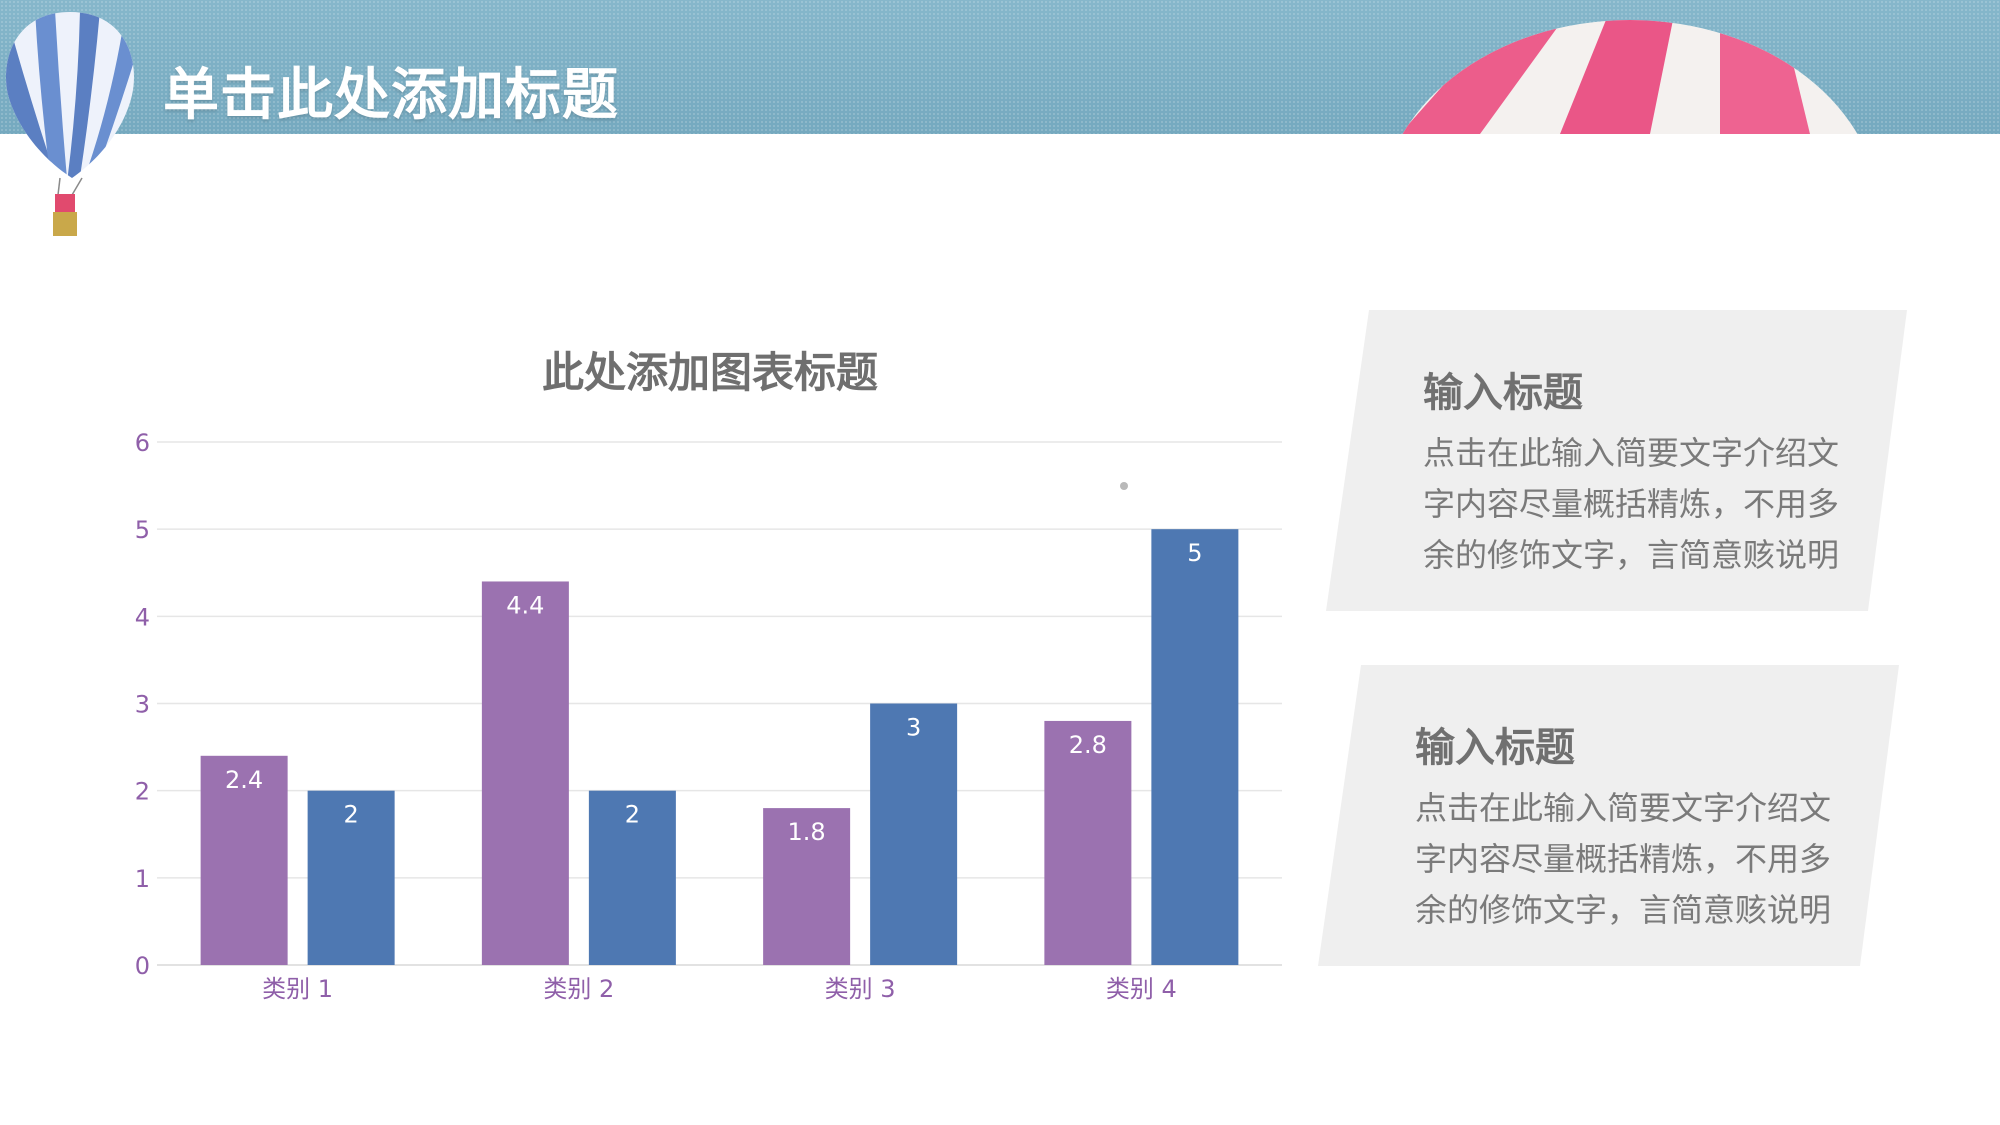 The width and height of the screenshot is (2000, 1125). I want to click on y-tick-label: 5, so click(142, 530).